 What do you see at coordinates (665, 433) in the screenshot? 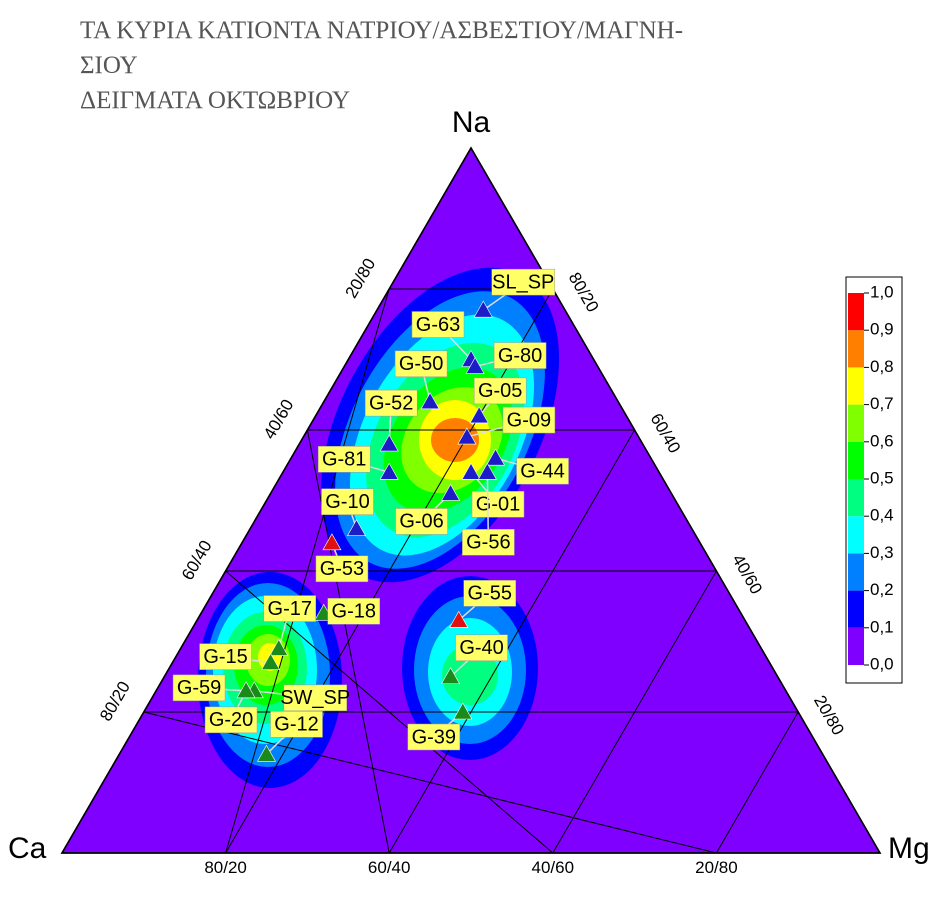
I see `right-tick-label: 60/40` at bounding box center [665, 433].